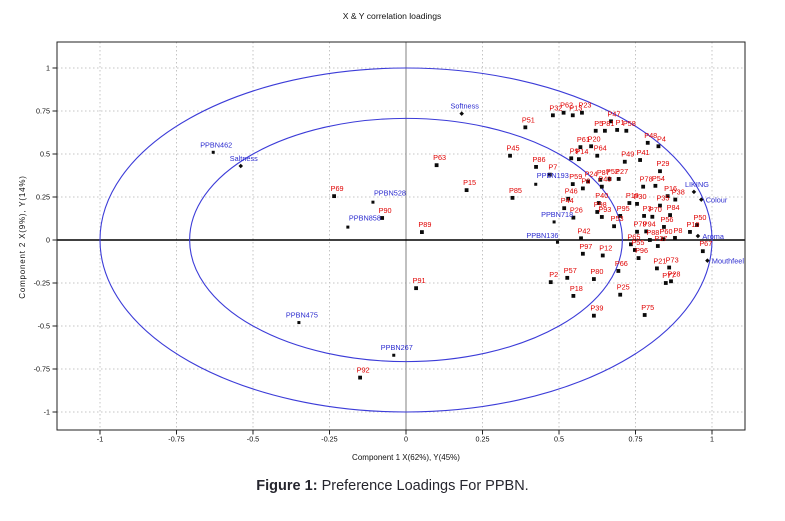  Describe the element at coordinates (647, 208) in the screenshot. I see `label-P3: P3` at that location.